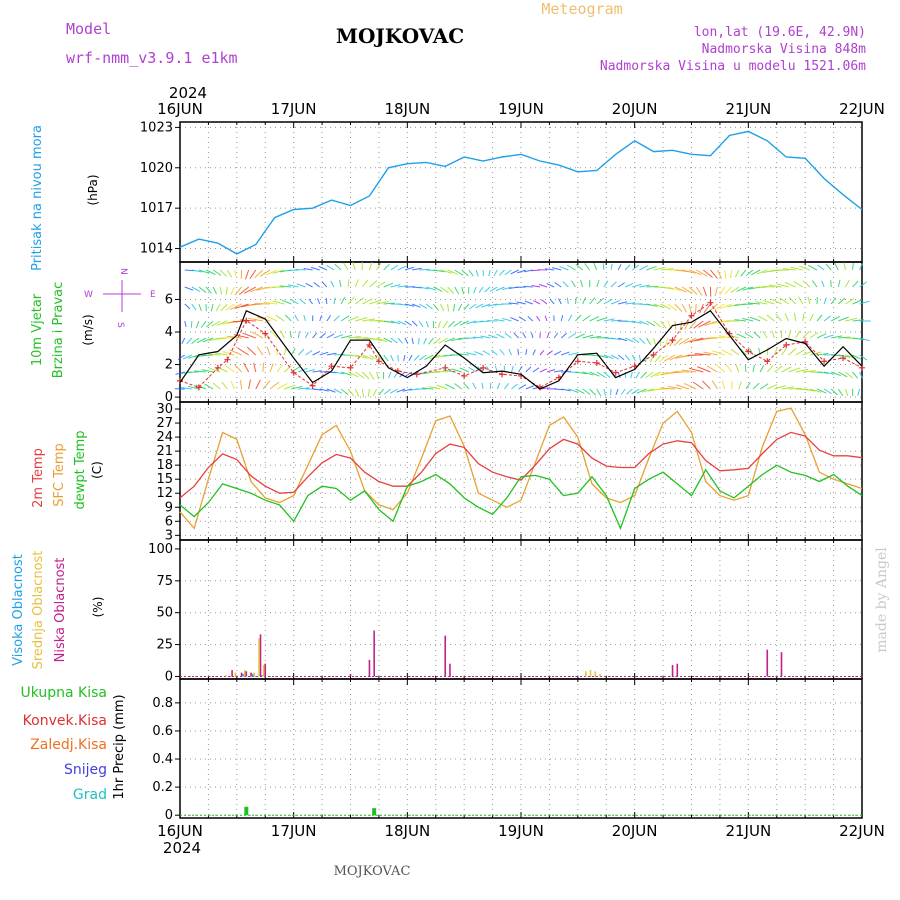 The image size is (900, 900). Describe the element at coordinates (97, 470) in the screenshot. I see `temp-unit: (C)` at that location.